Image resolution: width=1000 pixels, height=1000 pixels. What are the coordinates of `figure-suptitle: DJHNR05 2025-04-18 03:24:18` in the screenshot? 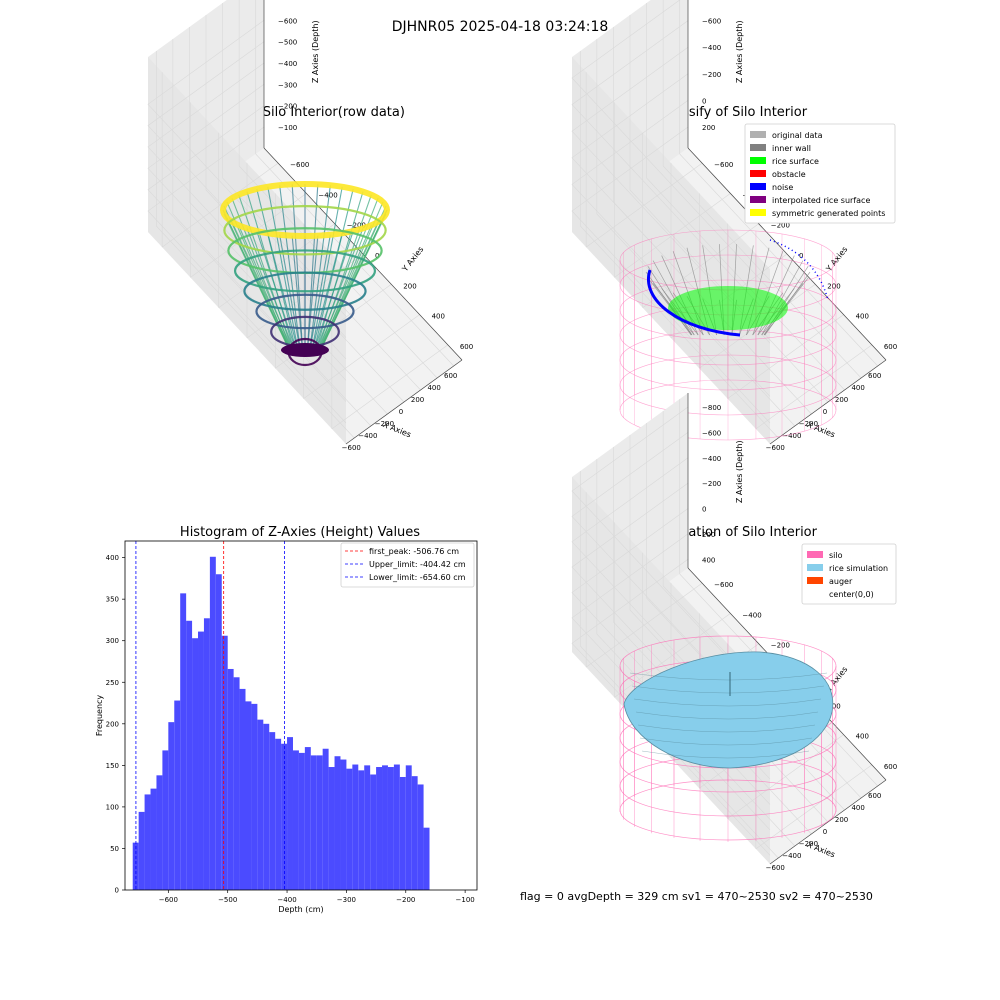 It's located at (500, 27).